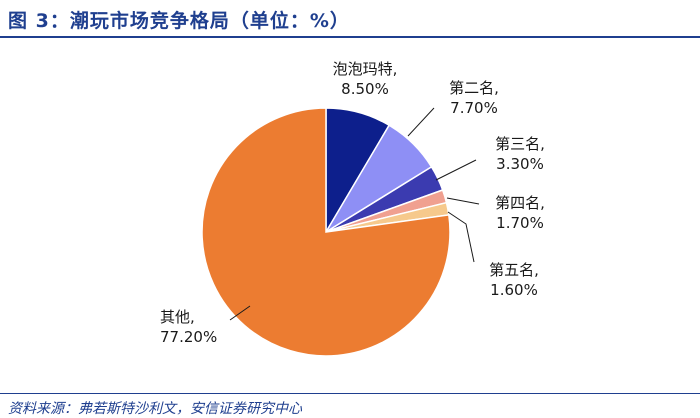 The width and height of the screenshot is (700, 418). Describe the element at coordinates (520, 203) in the screenshot. I see `slice-name-label: 第四名,` at that location.